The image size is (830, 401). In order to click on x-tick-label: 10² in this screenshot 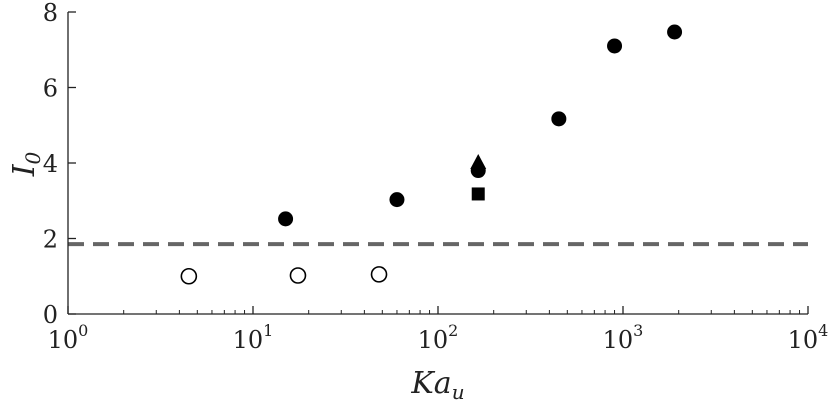, I will do `click(438, 337)`.